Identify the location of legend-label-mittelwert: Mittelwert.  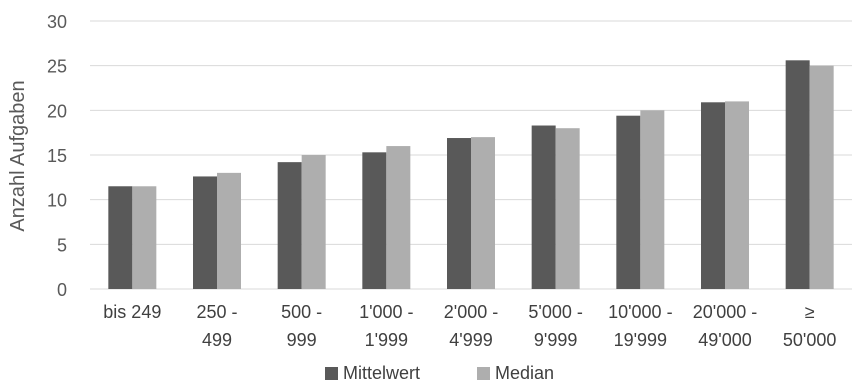
(381, 373).